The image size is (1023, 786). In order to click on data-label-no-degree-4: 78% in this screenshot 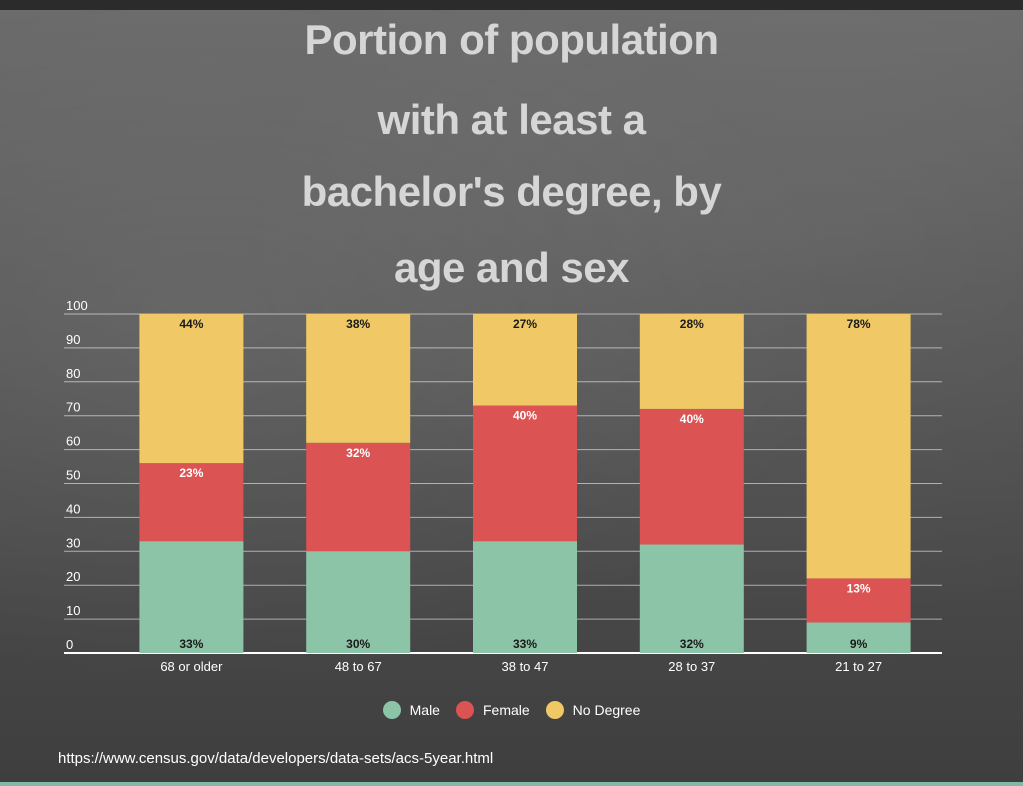, I will do `click(859, 324)`.